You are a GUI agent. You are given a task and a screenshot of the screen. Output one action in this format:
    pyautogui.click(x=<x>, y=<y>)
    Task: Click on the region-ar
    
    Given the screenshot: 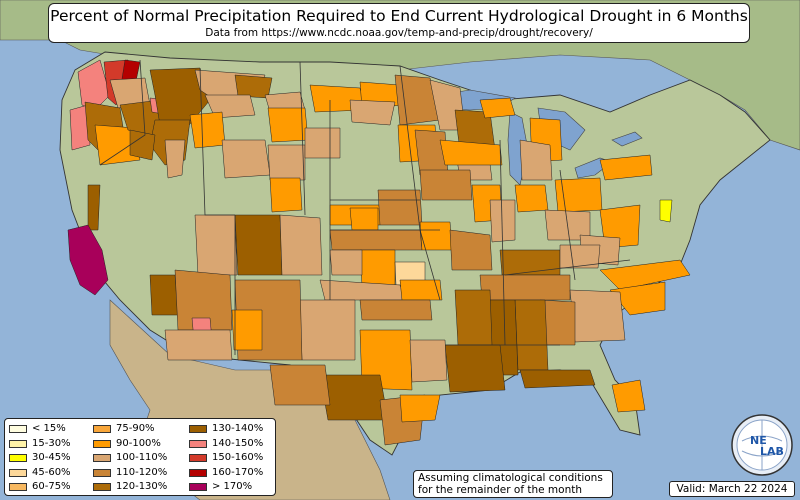 What is the action you would take?
    pyautogui.click(x=473, y=317)
    